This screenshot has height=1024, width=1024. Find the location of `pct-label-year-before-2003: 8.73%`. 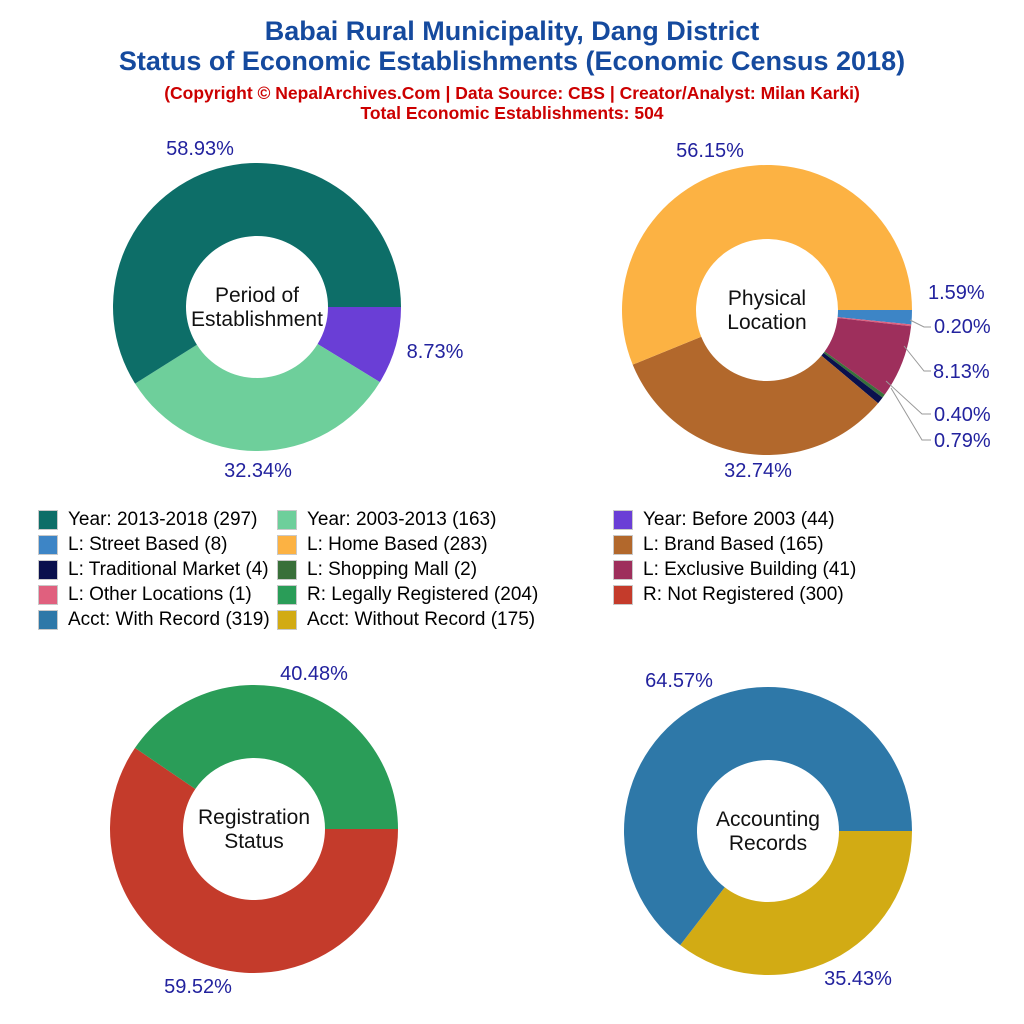

pct-label-year-before-2003: 8.73% is located at coordinates (435, 352).